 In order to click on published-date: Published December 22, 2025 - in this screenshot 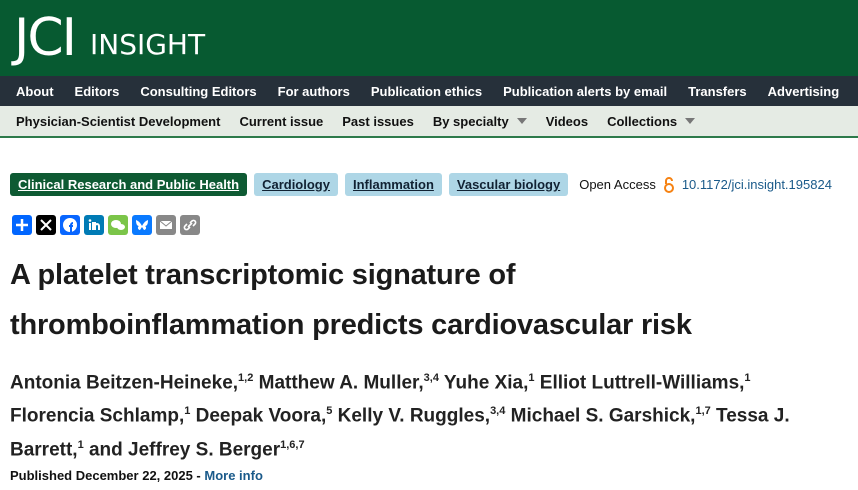, I will do `click(105, 475)`.